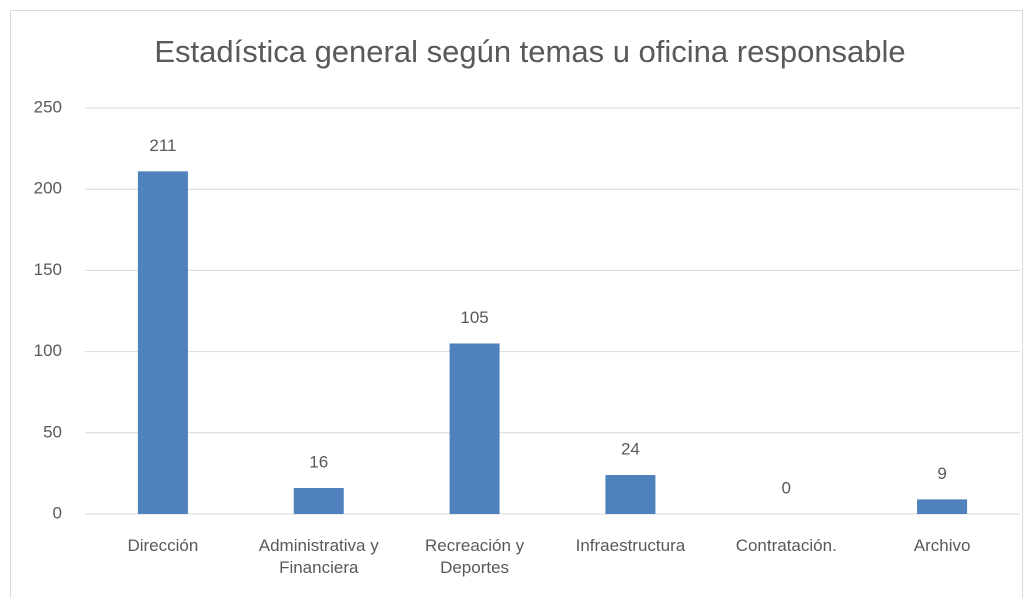 This screenshot has width=1036, height=598. What do you see at coordinates (48, 269) in the screenshot?
I see `y-tick-label: 150` at bounding box center [48, 269].